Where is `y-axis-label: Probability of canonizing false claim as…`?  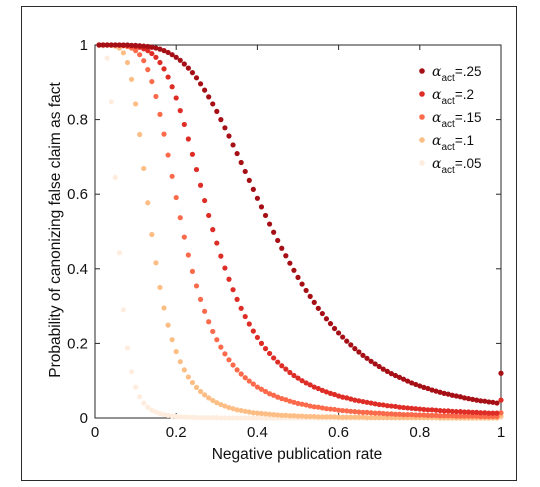
y-axis-label: Probability of canonizing false claim as… is located at coordinates (55, 230).